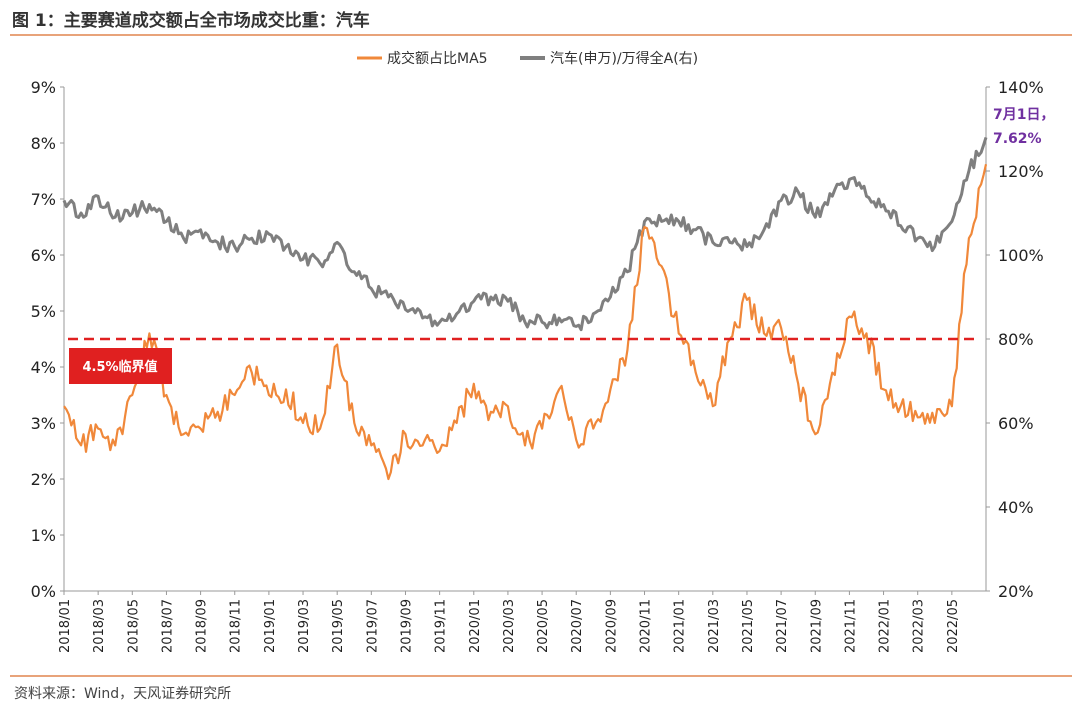  What do you see at coordinates (43, 87) in the screenshot?
I see `left-tick-label: 9%` at bounding box center [43, 87].